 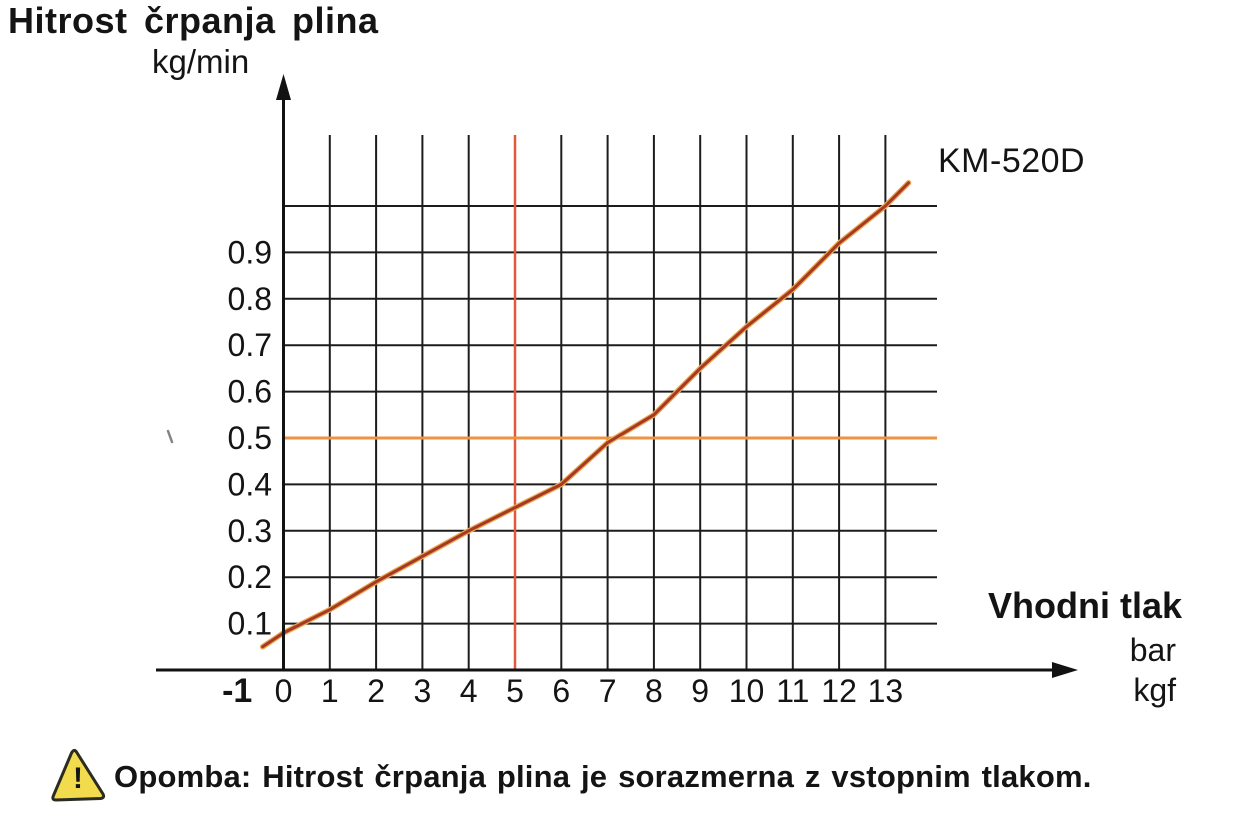 I want to click on y-tick-label: 0.7, so click(x=250, y=345).